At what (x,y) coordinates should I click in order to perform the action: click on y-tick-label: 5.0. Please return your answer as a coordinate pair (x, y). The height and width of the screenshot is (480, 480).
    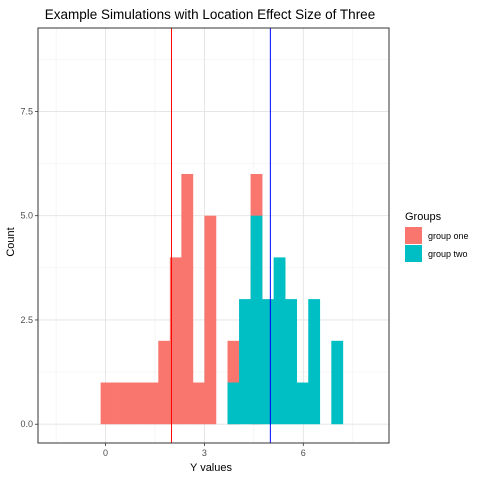
    Looking at the image, I should click on (26, 216).